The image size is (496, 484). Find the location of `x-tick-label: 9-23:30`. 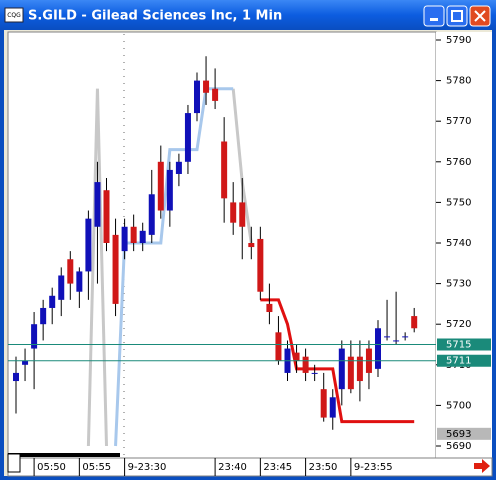

x-tick-label: 9-23:30 is located at coordinates (147, 467).